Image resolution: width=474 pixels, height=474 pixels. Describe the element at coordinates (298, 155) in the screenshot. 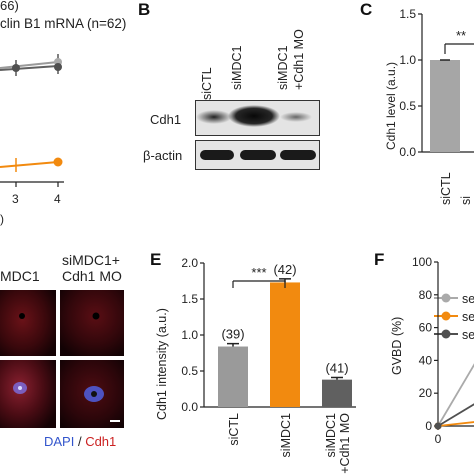

I see `band-actin-lane3` at that location.